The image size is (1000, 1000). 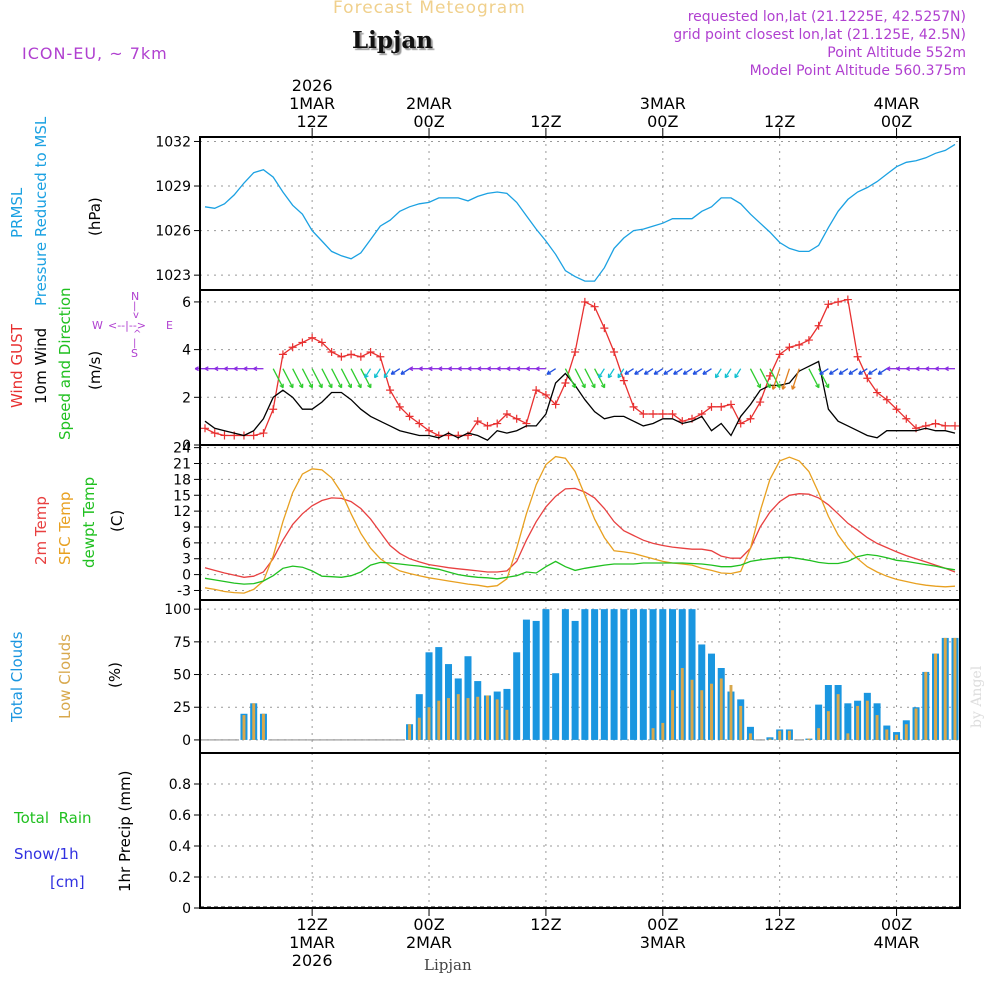 What do you see at coordinates (186, 560) in the screenshot?
I see `y-tick-label: 3` at bounding box center [186, 560].